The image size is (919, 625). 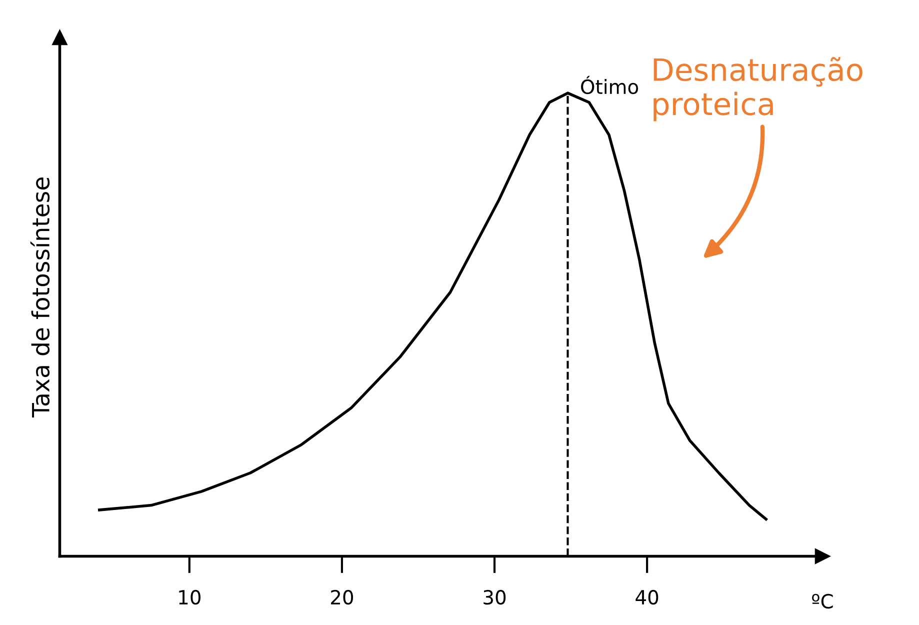 I want to click on x-tick-label: 10, so click(x=189, y=597).